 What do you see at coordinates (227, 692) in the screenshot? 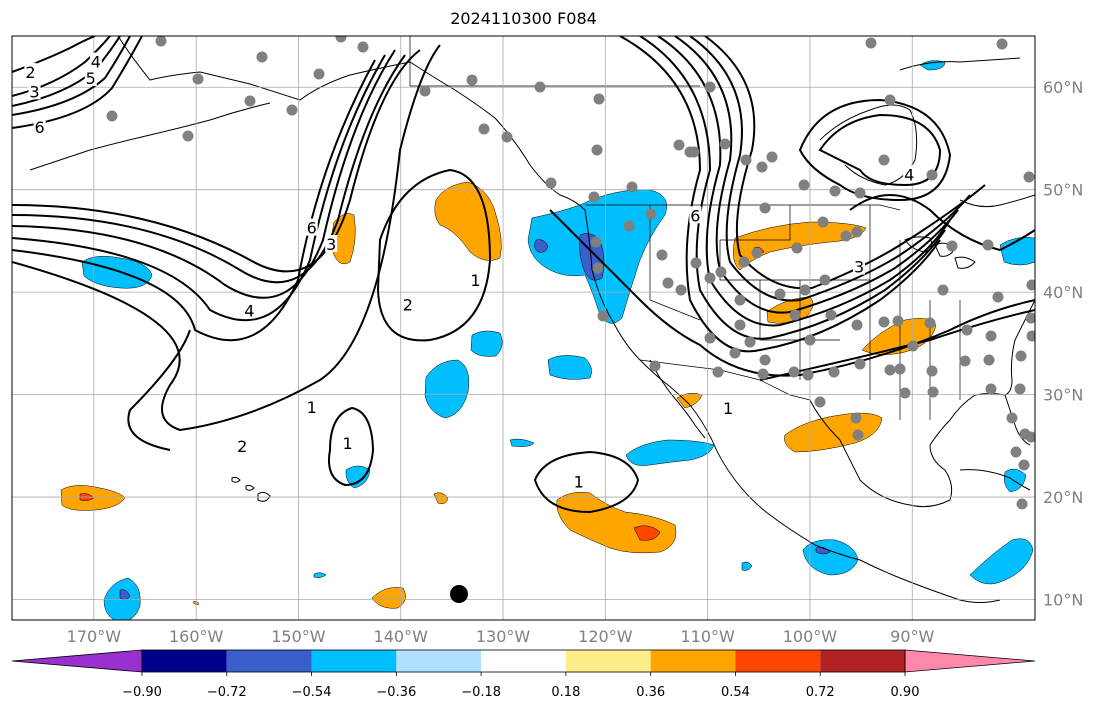
I see `colorbar-tick-label: −0.72` at bounding box center [227, 692].